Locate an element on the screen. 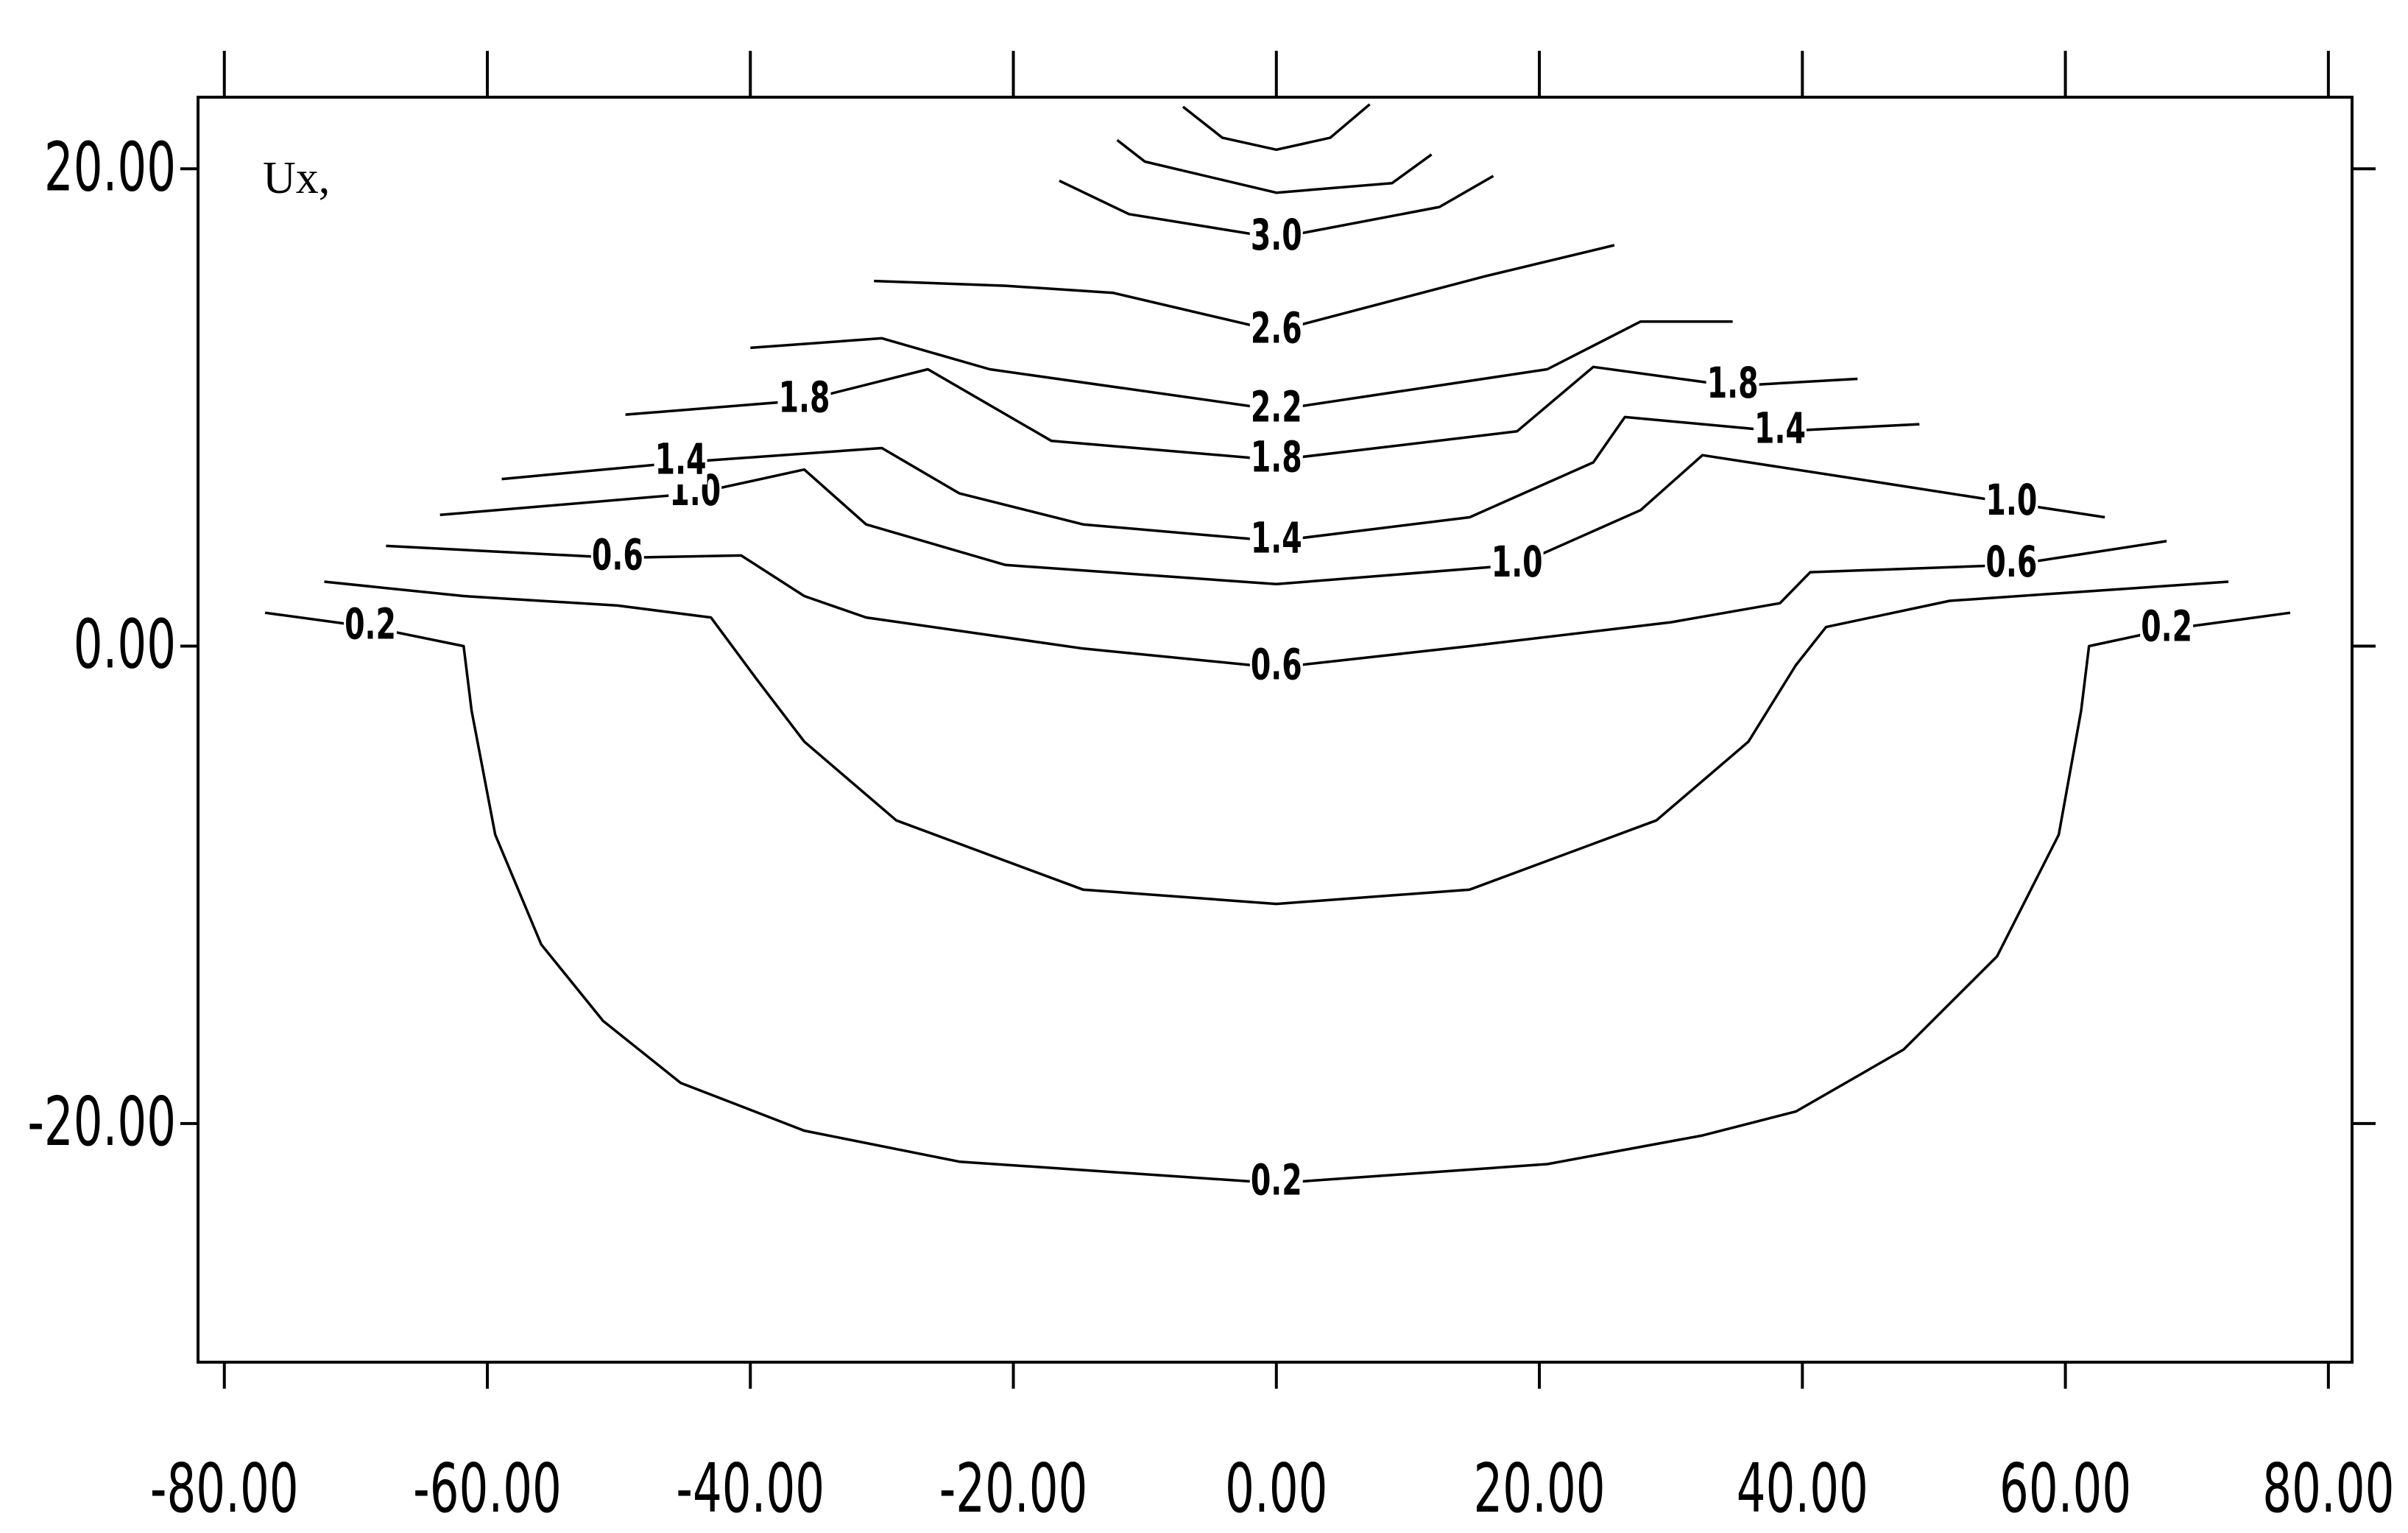  y-tick-label: 20.00 is located at coordinates (110, 167).